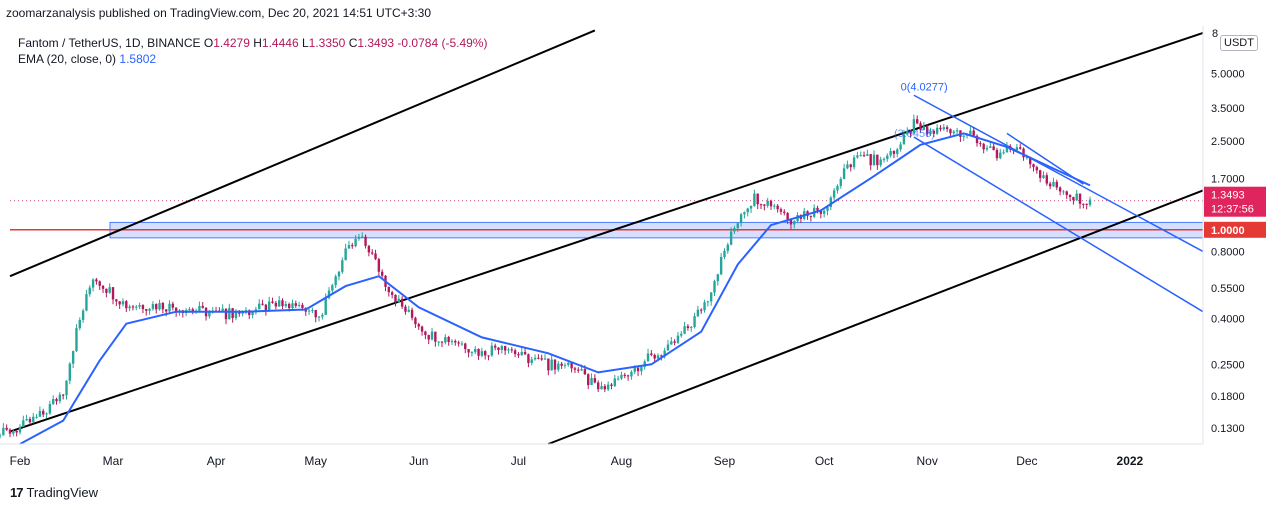 Image resolution: width=1280 pixels, height=509 pixels. I want to click on symbol-label: Fantom / TetherUS, 1D, BINANCE, so click(109, 43).